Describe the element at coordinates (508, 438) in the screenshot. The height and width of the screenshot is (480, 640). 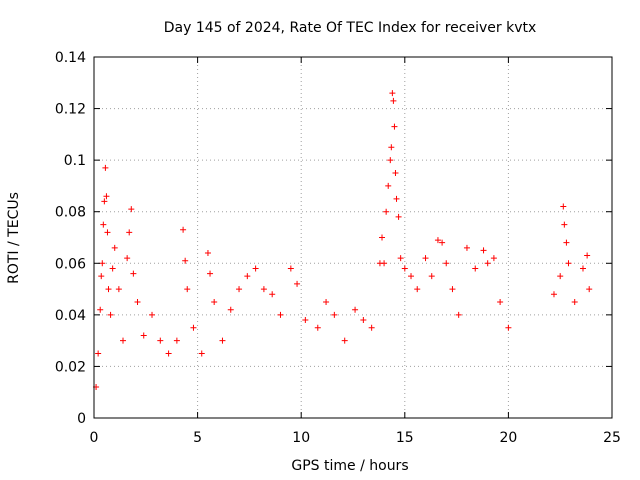
I see `x-tick-label: 20` at that location.